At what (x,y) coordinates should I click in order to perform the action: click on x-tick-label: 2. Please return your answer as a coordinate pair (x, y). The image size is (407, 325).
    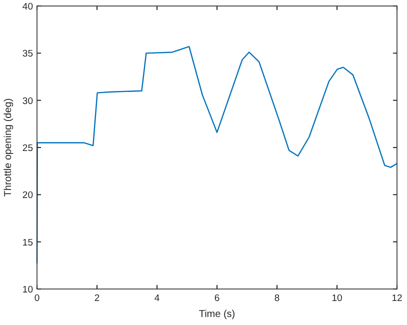
    Looking at the image, I should click on (97, 298).